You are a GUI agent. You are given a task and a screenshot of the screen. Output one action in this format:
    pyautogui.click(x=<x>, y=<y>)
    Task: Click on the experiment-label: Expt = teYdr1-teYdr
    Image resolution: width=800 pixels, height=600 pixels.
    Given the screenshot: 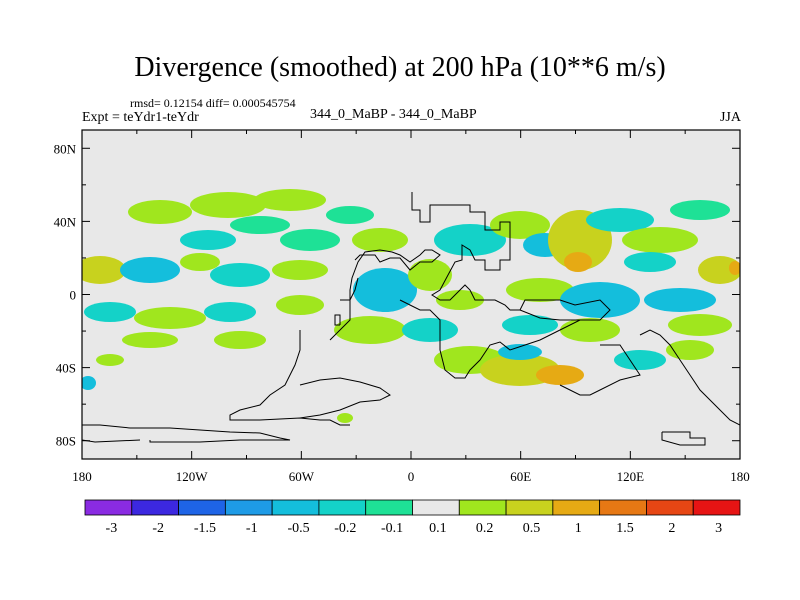 What is the action you would take?
    pyautogui.click(x=140, y=117)
    